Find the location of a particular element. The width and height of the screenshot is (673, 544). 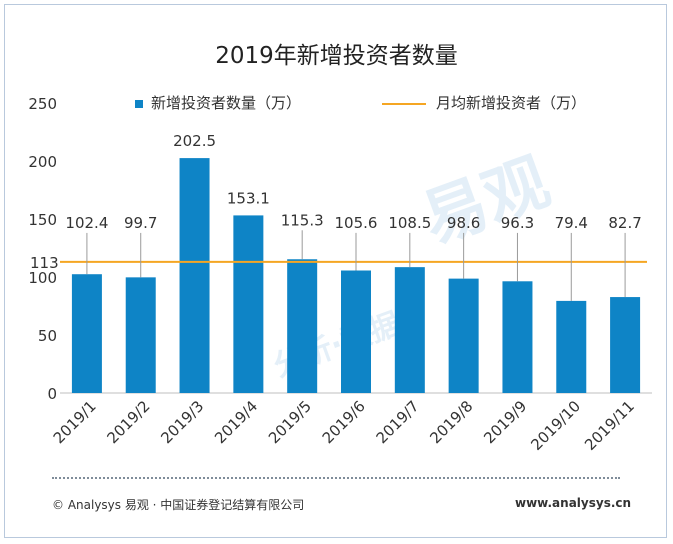

y-tick-label: 50 is located at coordinates (47, 336).